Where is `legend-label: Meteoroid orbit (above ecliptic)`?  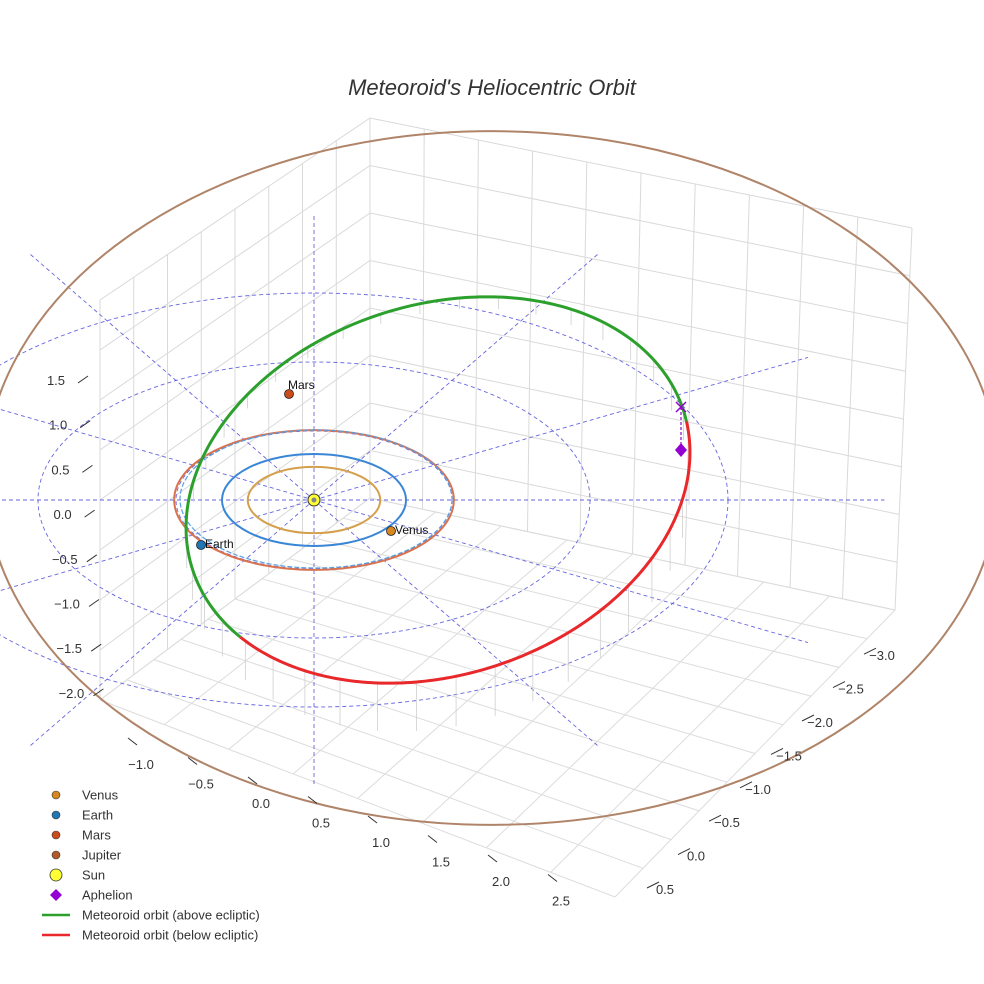 legend-label: Meteoroid orbit (above ecliptic) is located at coordinates (171, 915).